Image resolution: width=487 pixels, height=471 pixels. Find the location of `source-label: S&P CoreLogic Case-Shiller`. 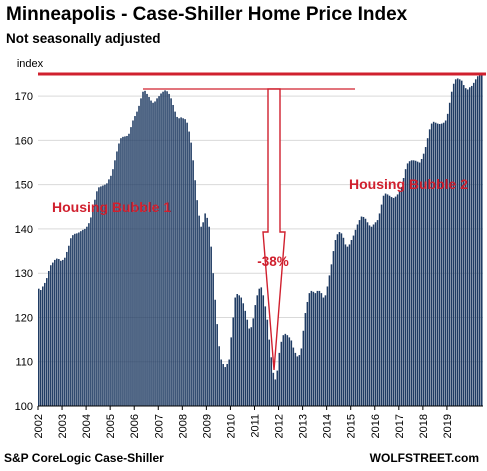

source-label: S&P CoreLogic Case-Shiller is located at coordinates (84, 458).